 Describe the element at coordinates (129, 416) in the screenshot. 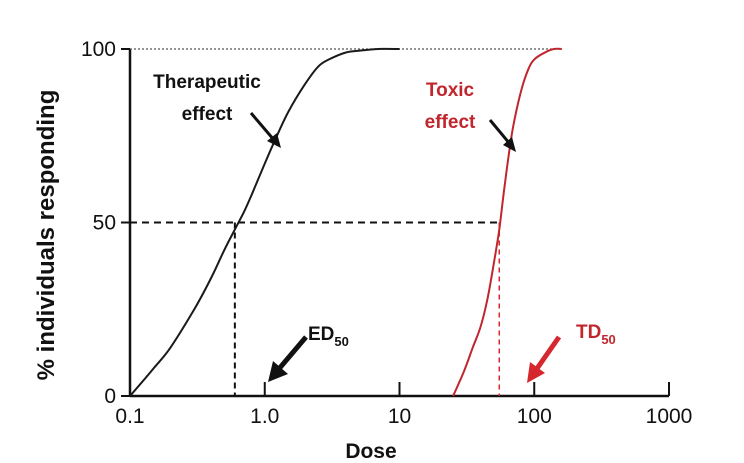

I see `x-tick-label: 0.1` at that location.